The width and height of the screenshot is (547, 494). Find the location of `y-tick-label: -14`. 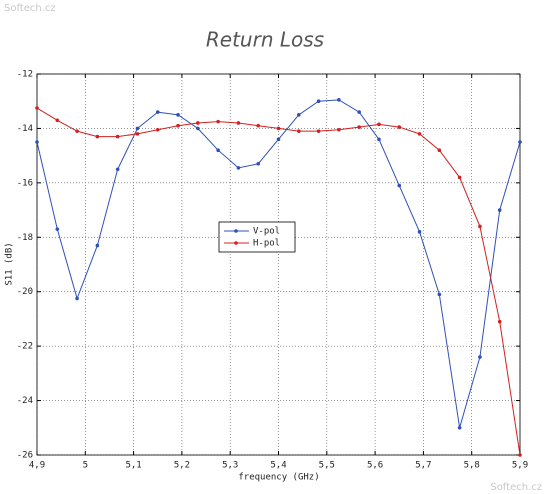

y-tick-label: -14 is located at coordinates (25, 129).